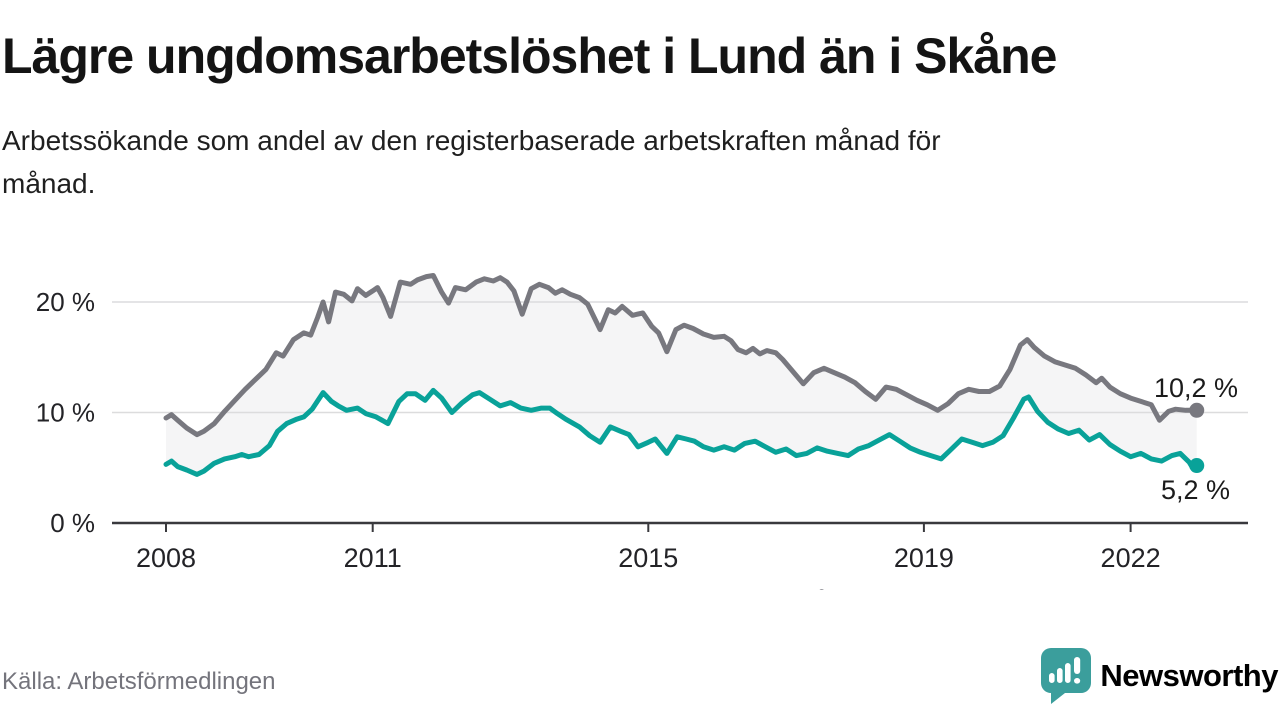 The width and height of the screenshot is (1280, 720). I want to click on end-dots, so click(1197, 438).